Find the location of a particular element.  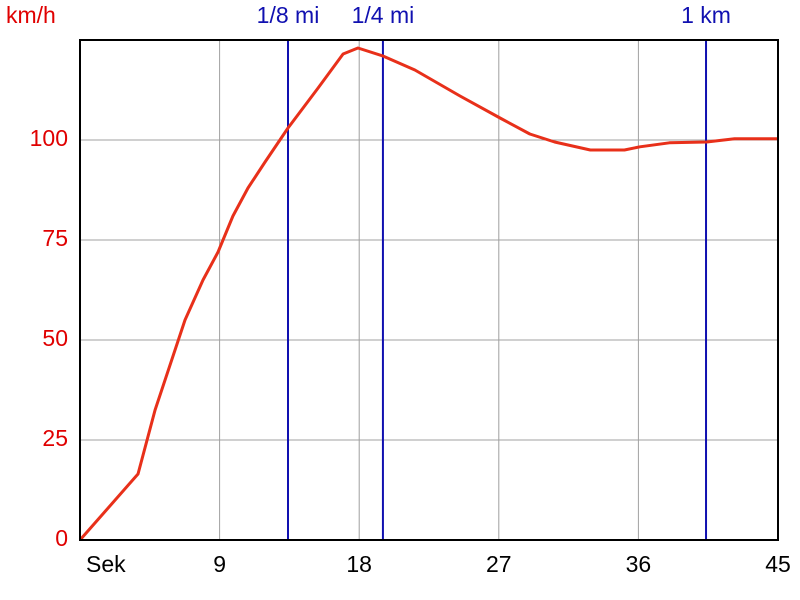

y-axis-label: km/h is located at coordinates (31, 15).